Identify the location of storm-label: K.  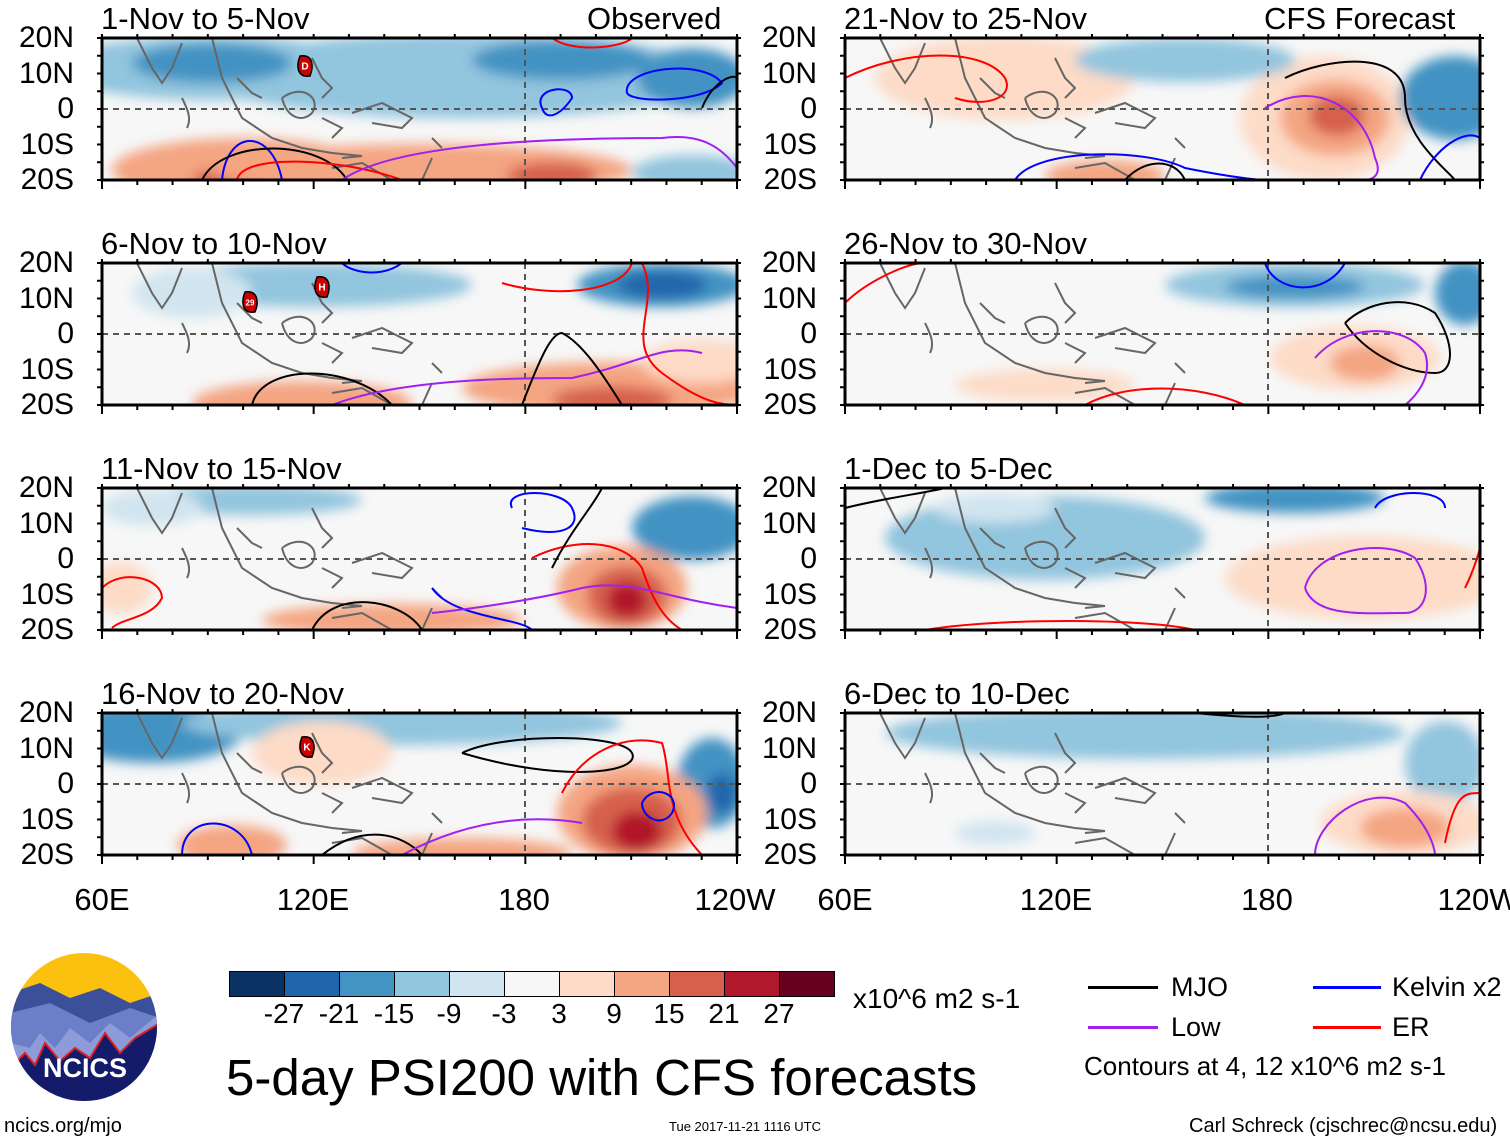
(307, 748).